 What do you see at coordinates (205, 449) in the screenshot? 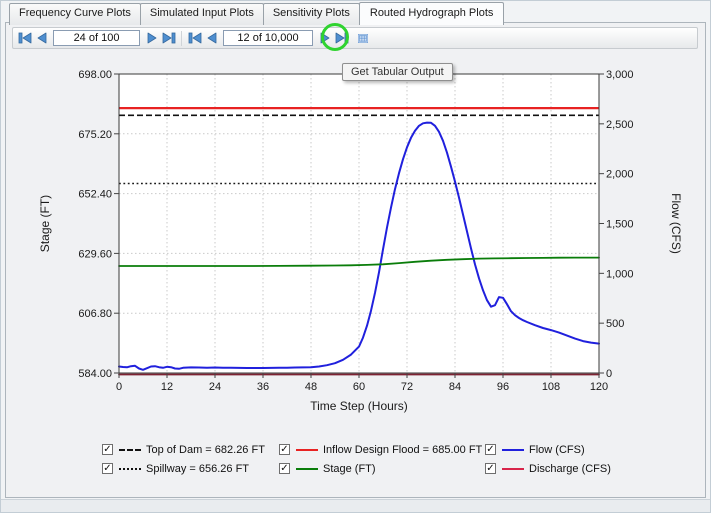
I see `legend-label-top-of-dam-682-26-ft: Top of Dam = 682.26 FT` at bounding box center [205, 449].